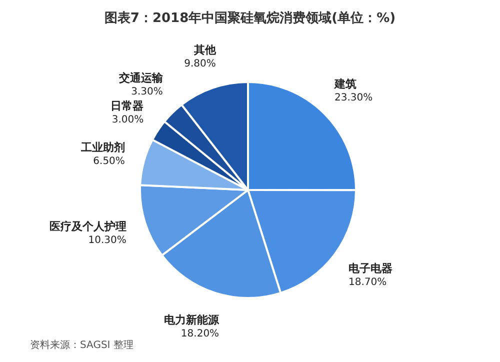  What do you see at coordinates (250, 18) in the screenshot?
I see `chart-title: 图表7：2018年中国聚硅氧烷消费领域(单位：%)` at bounding box center [250, 18].